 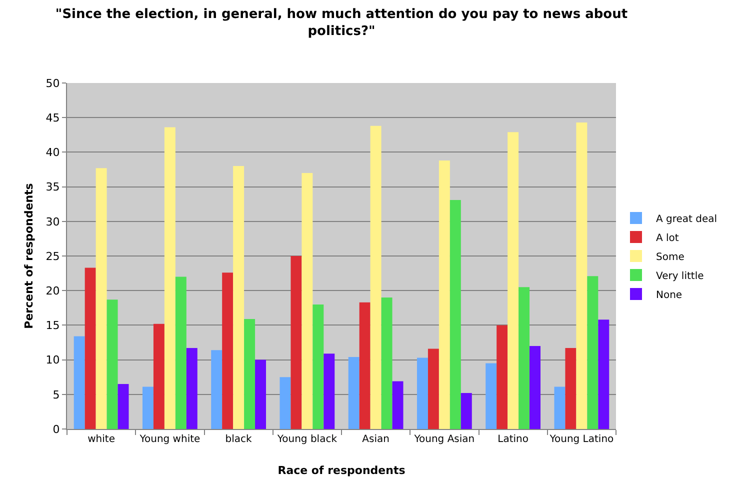 What do you see at coordinates (169, 439) in the screenshot?
I see `x-tick-label: Young white` at bounding box center [169, 439].